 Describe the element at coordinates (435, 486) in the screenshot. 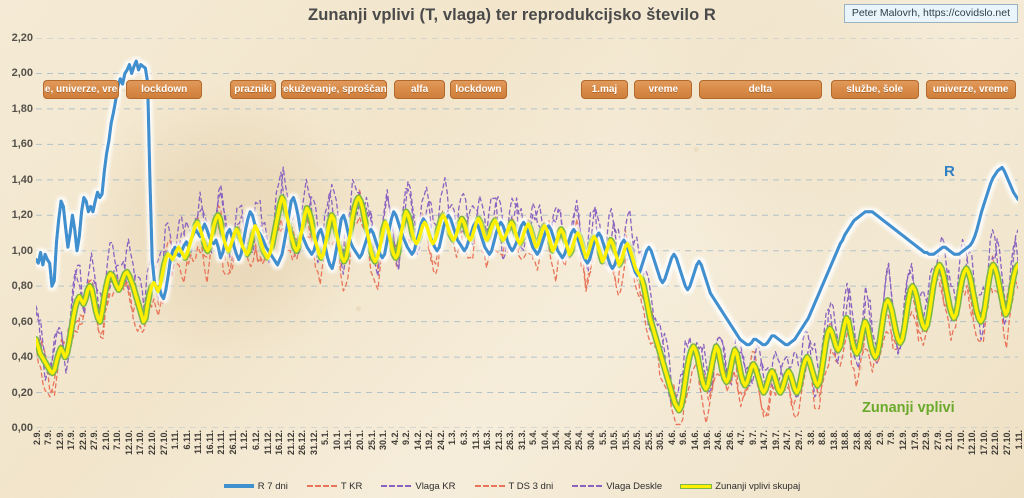

I see `legend-label: Vlaga KR` at that location.